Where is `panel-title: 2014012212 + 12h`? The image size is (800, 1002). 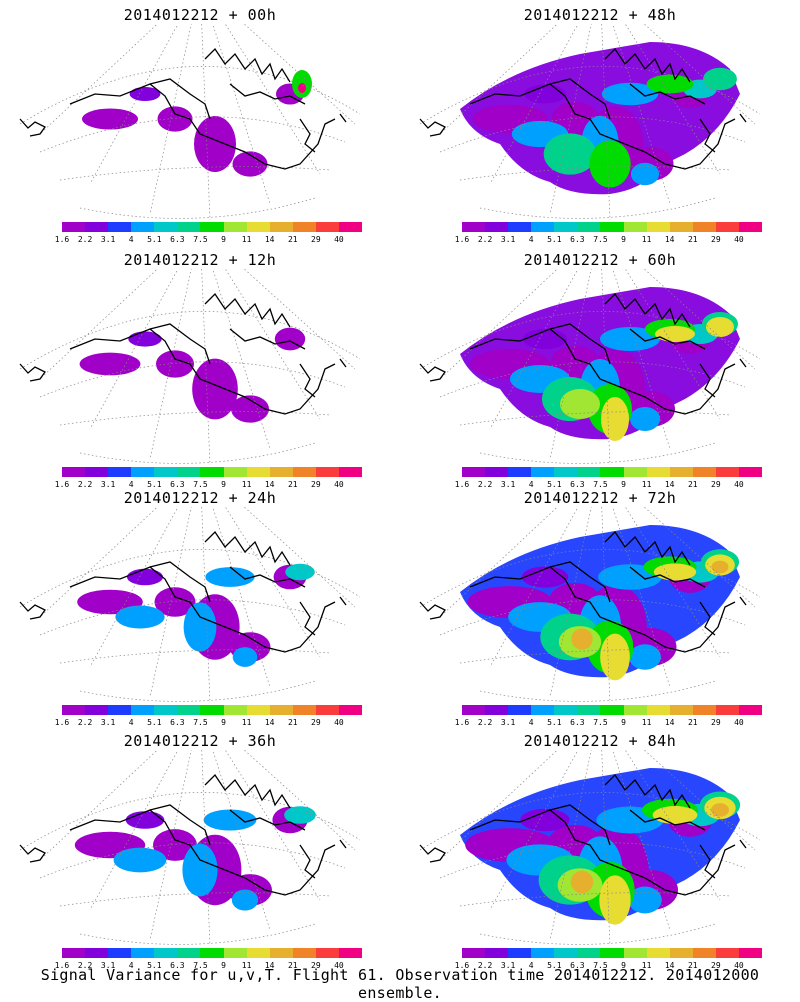 panel-title: 2014012212 + 12h is located at coordinates (200, 260).